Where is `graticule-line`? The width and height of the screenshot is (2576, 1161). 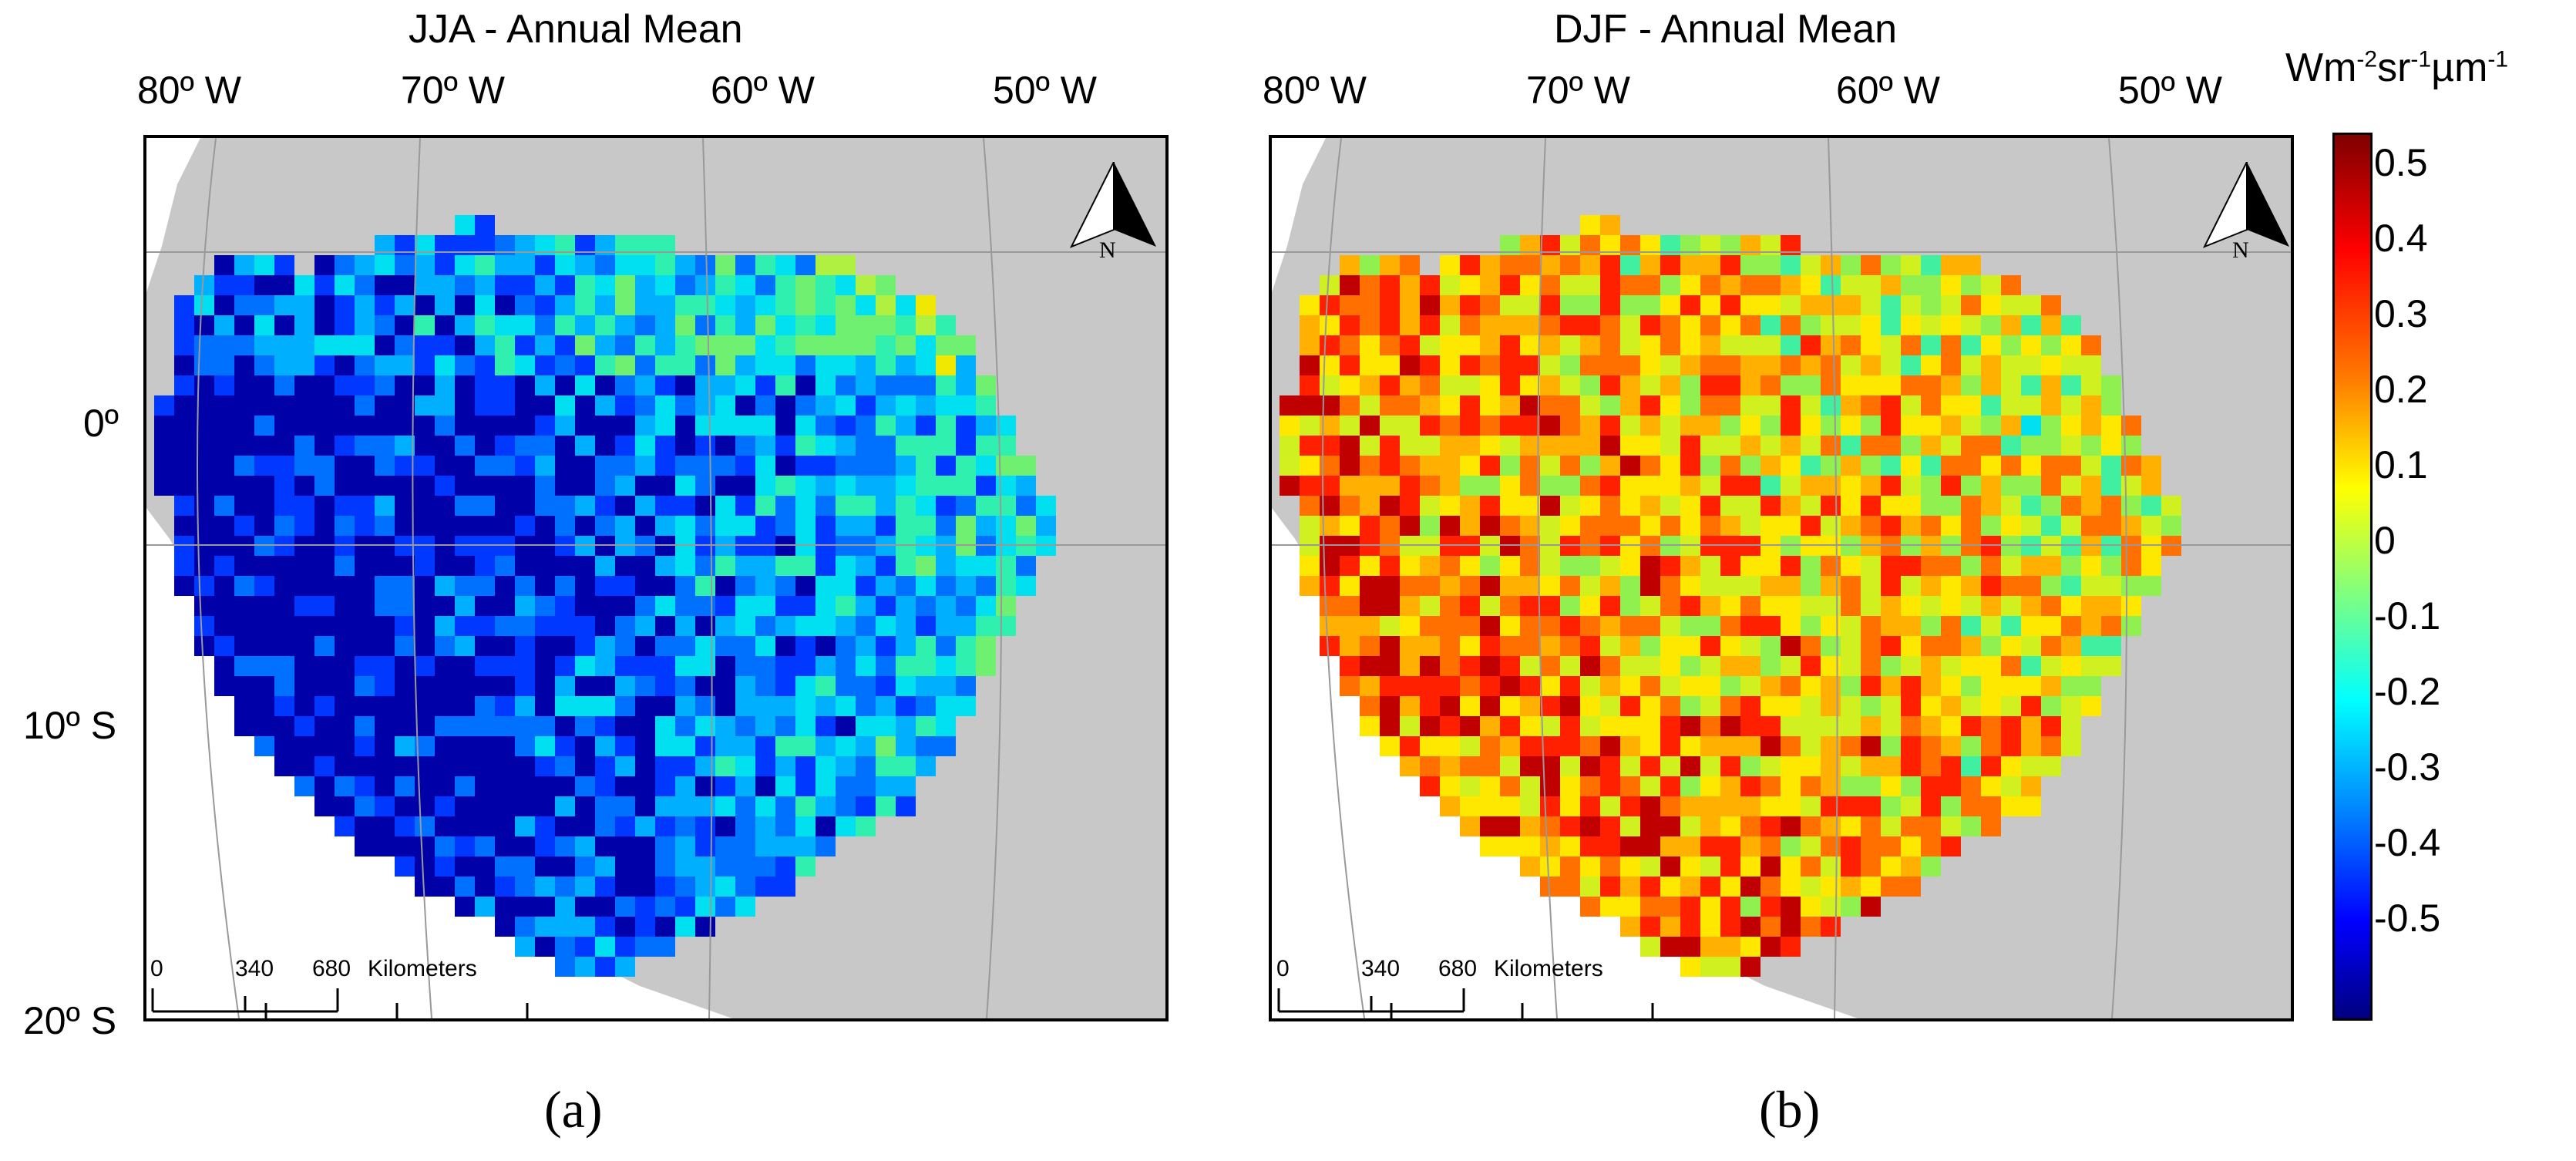 graticule-line is located at coordinates (1833, 578).